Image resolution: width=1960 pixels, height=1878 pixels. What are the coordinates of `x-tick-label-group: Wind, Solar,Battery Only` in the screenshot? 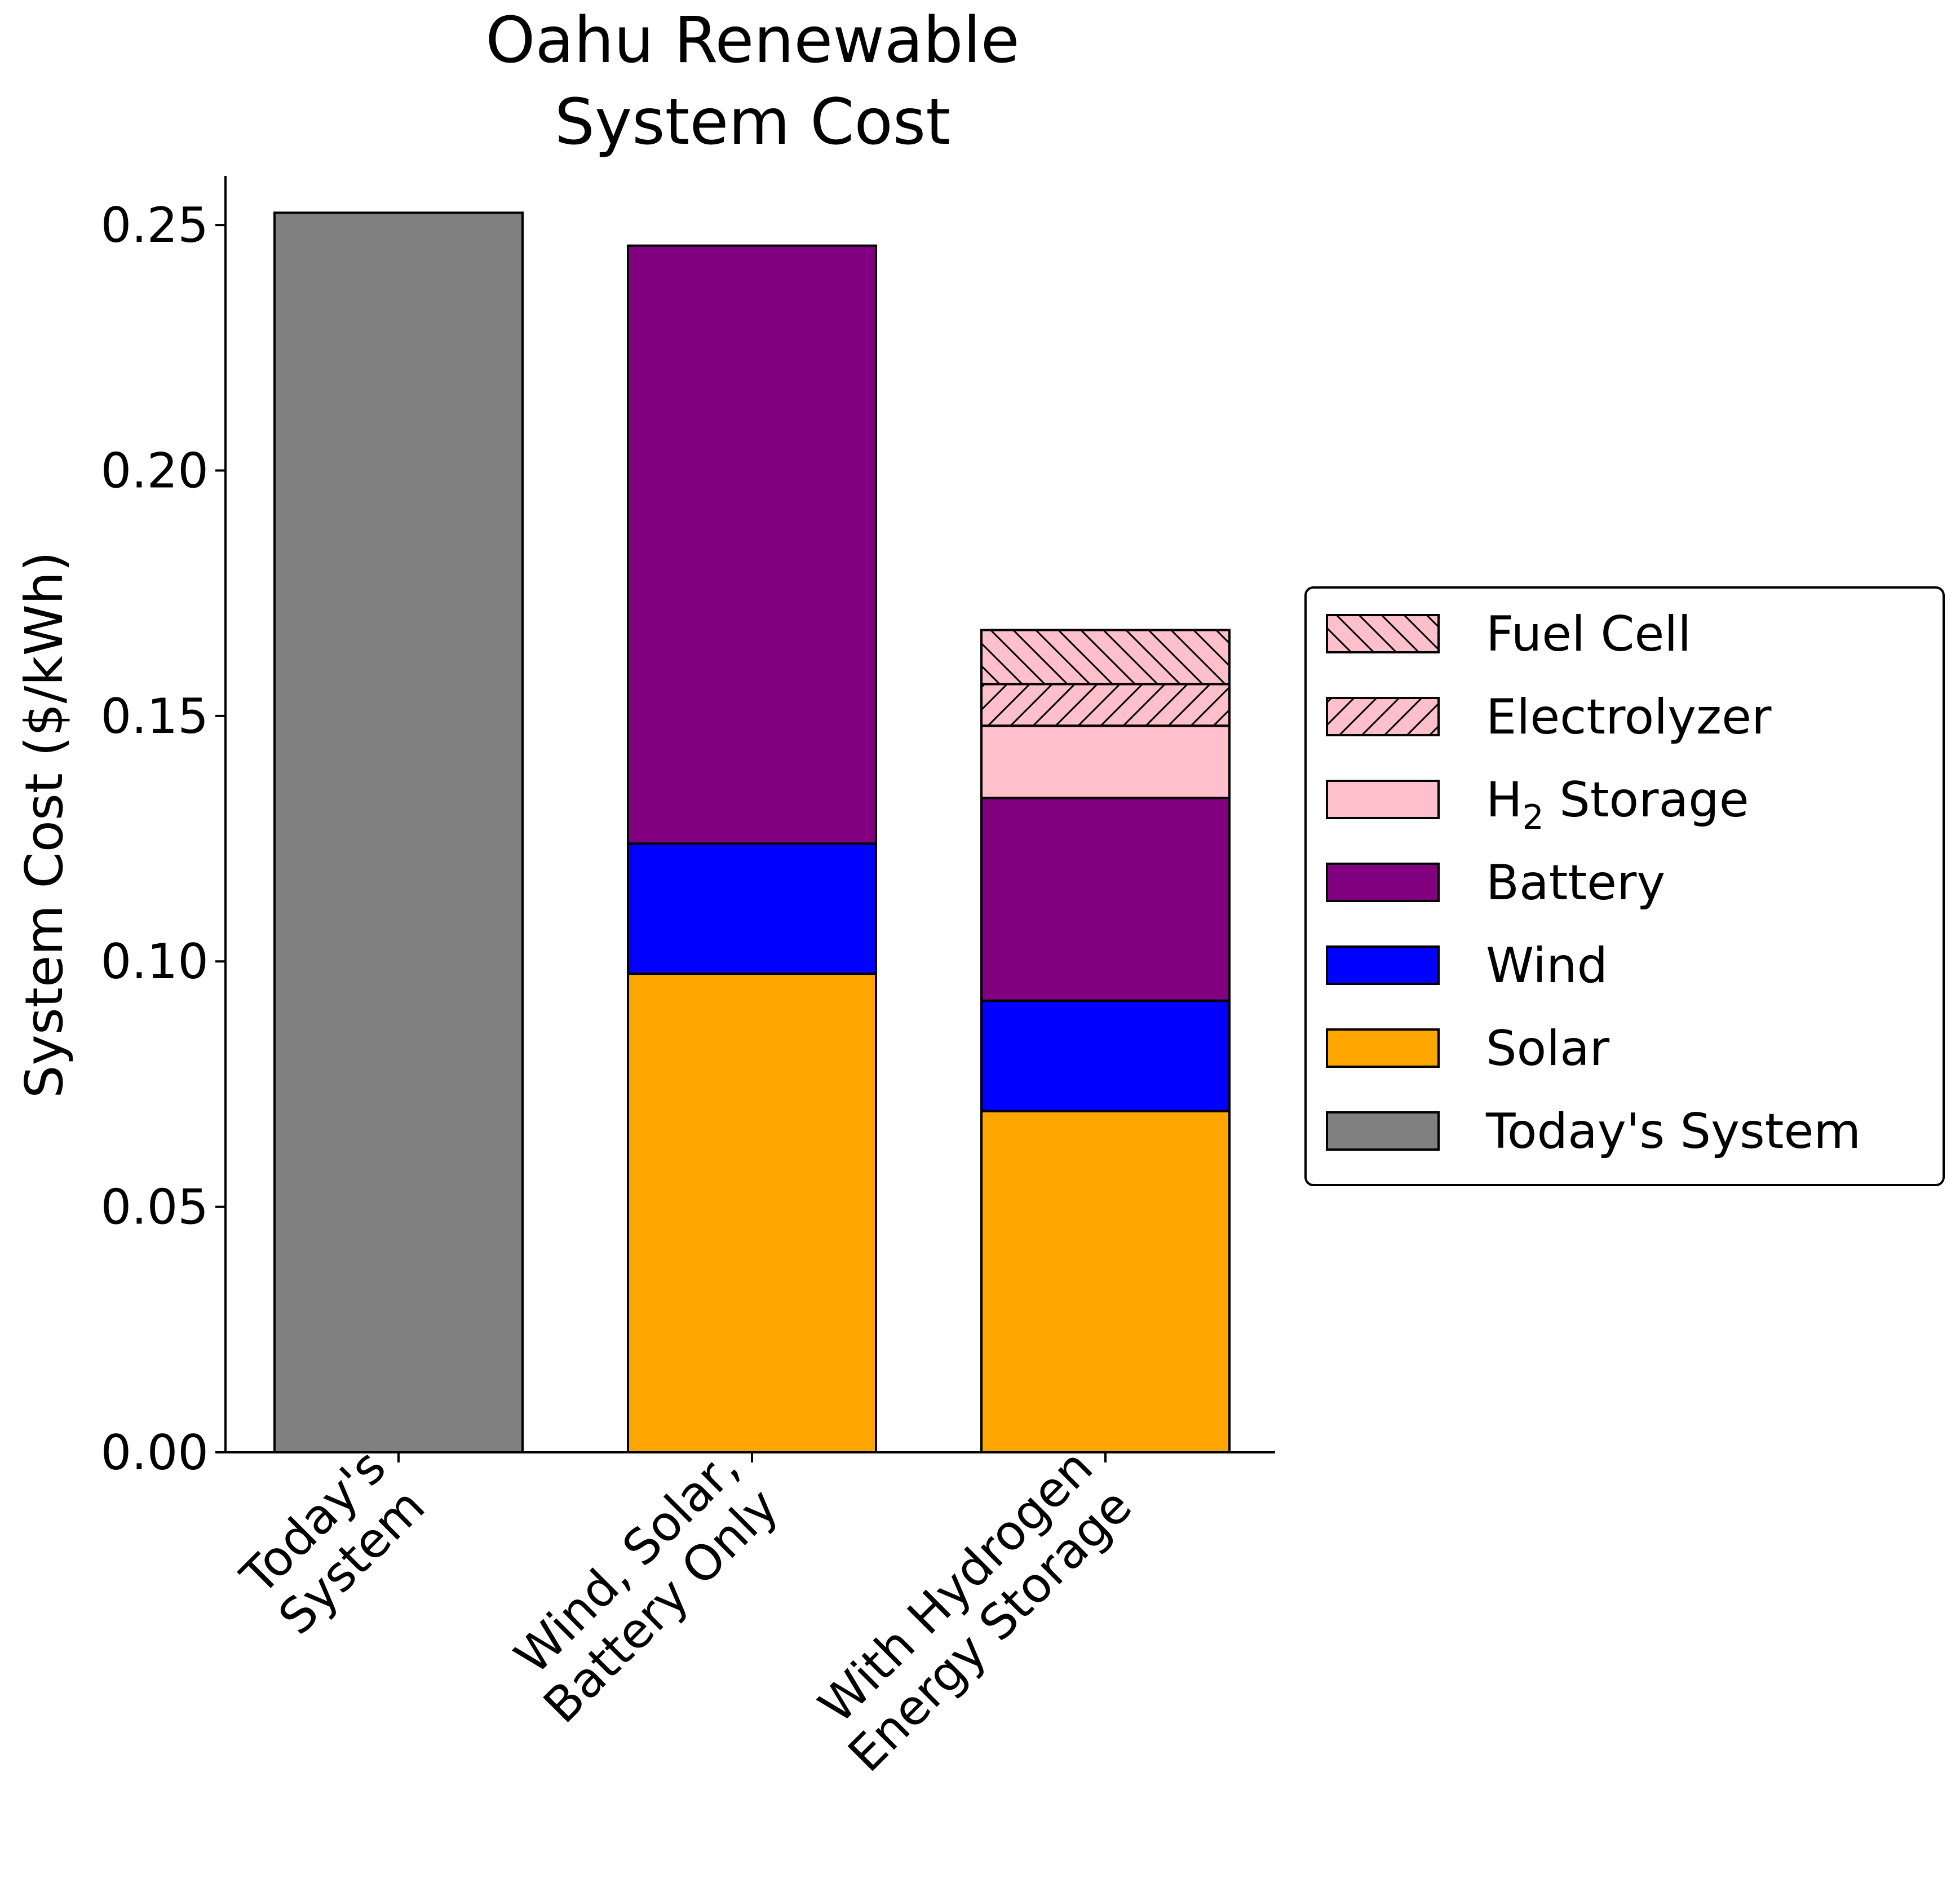 It's located at (646, 1586).